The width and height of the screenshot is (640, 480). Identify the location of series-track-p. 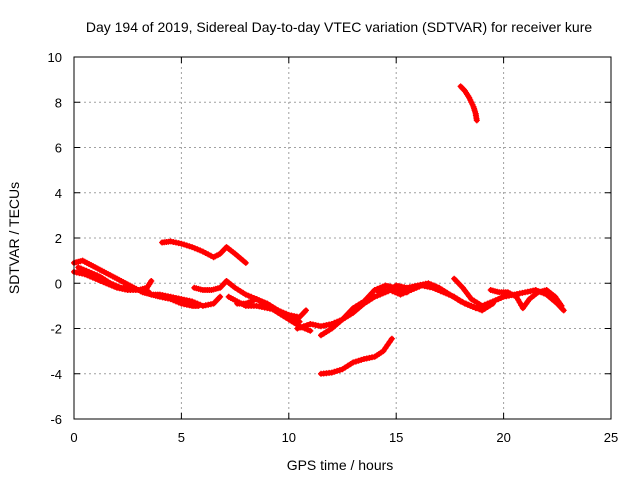
(468, 103).